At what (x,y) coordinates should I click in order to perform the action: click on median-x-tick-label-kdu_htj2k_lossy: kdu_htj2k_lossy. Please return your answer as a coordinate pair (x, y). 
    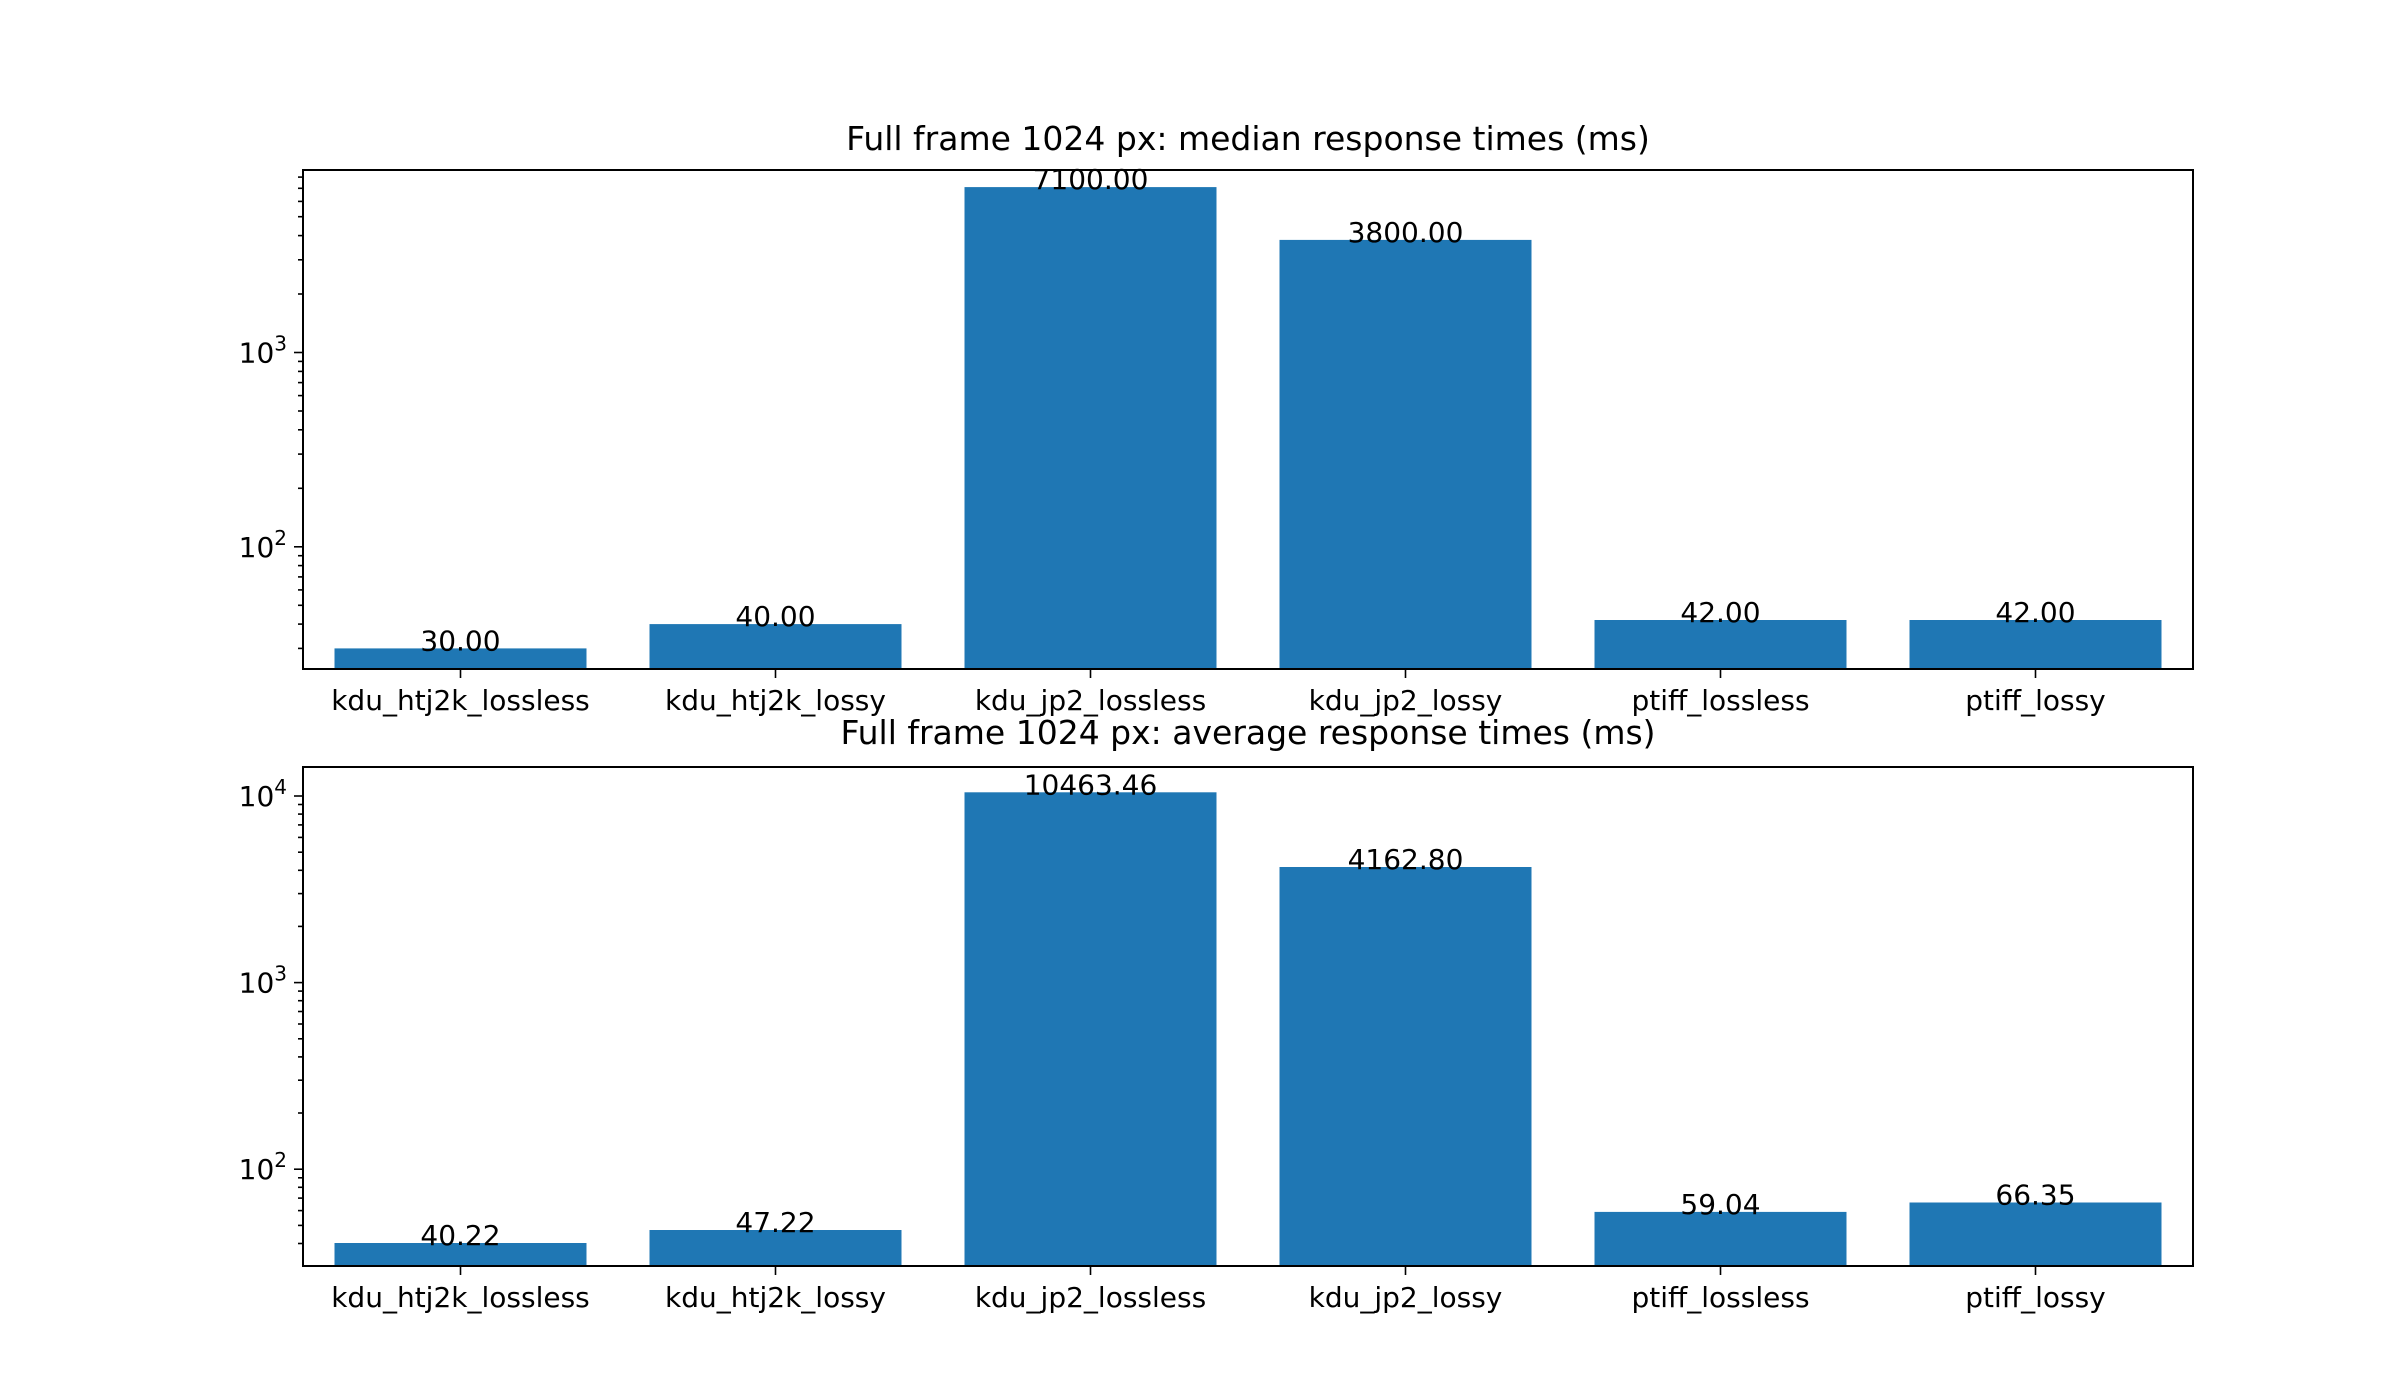
    Looking at the image, I should click on (775, 700).